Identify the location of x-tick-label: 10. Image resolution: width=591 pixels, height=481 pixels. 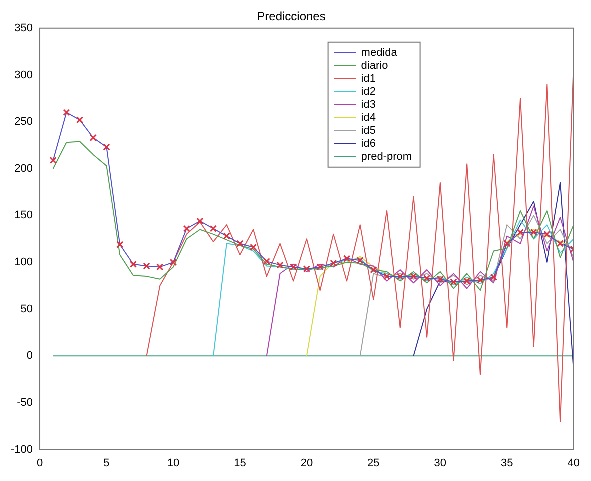
(173, 463).